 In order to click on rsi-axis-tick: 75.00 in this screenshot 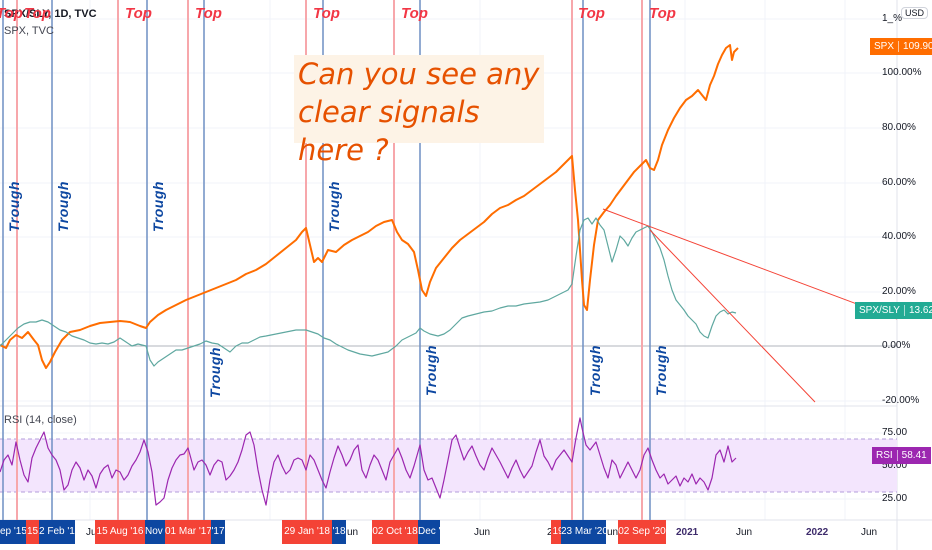, I will do `click(895, 432)`.